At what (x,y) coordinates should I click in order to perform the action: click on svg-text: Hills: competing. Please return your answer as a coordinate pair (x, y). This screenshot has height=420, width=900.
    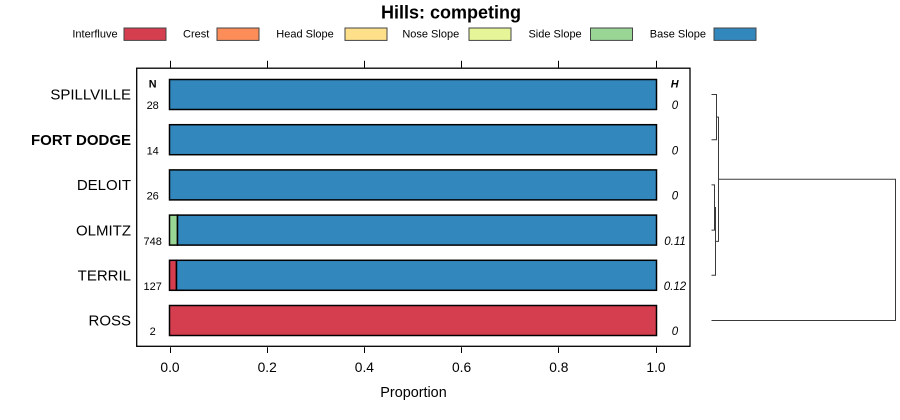
    Looking at the image, I should click on (451, 13).